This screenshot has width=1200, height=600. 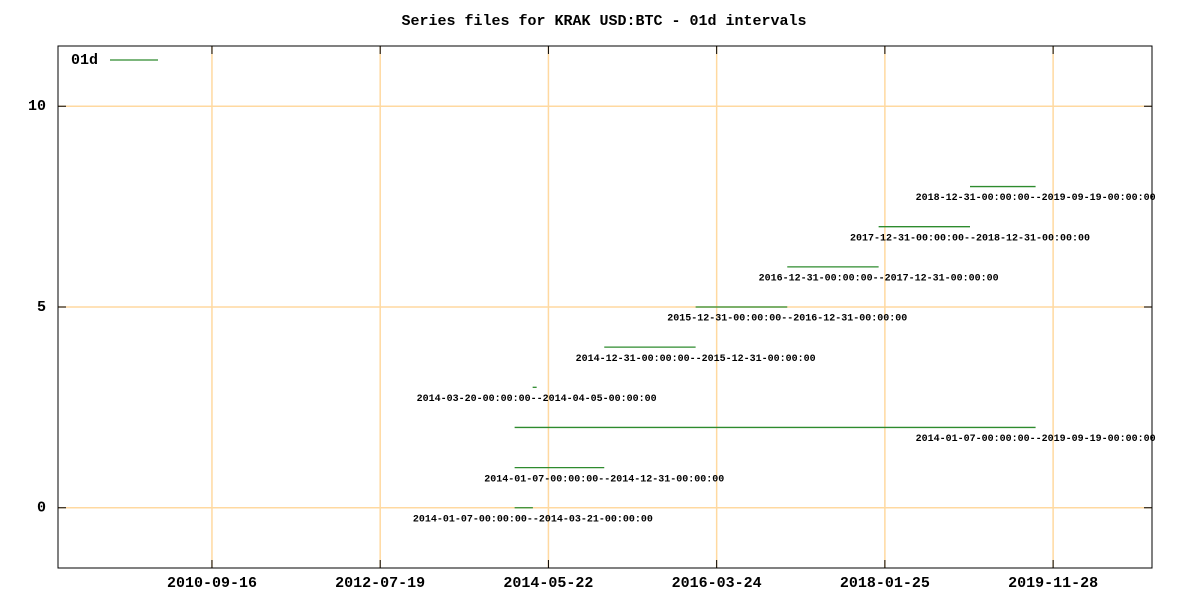 What do you see at coordinates (37, 106) in the screenshot?
I see `y-tick-label: 10` at bounding box center [37, 106].